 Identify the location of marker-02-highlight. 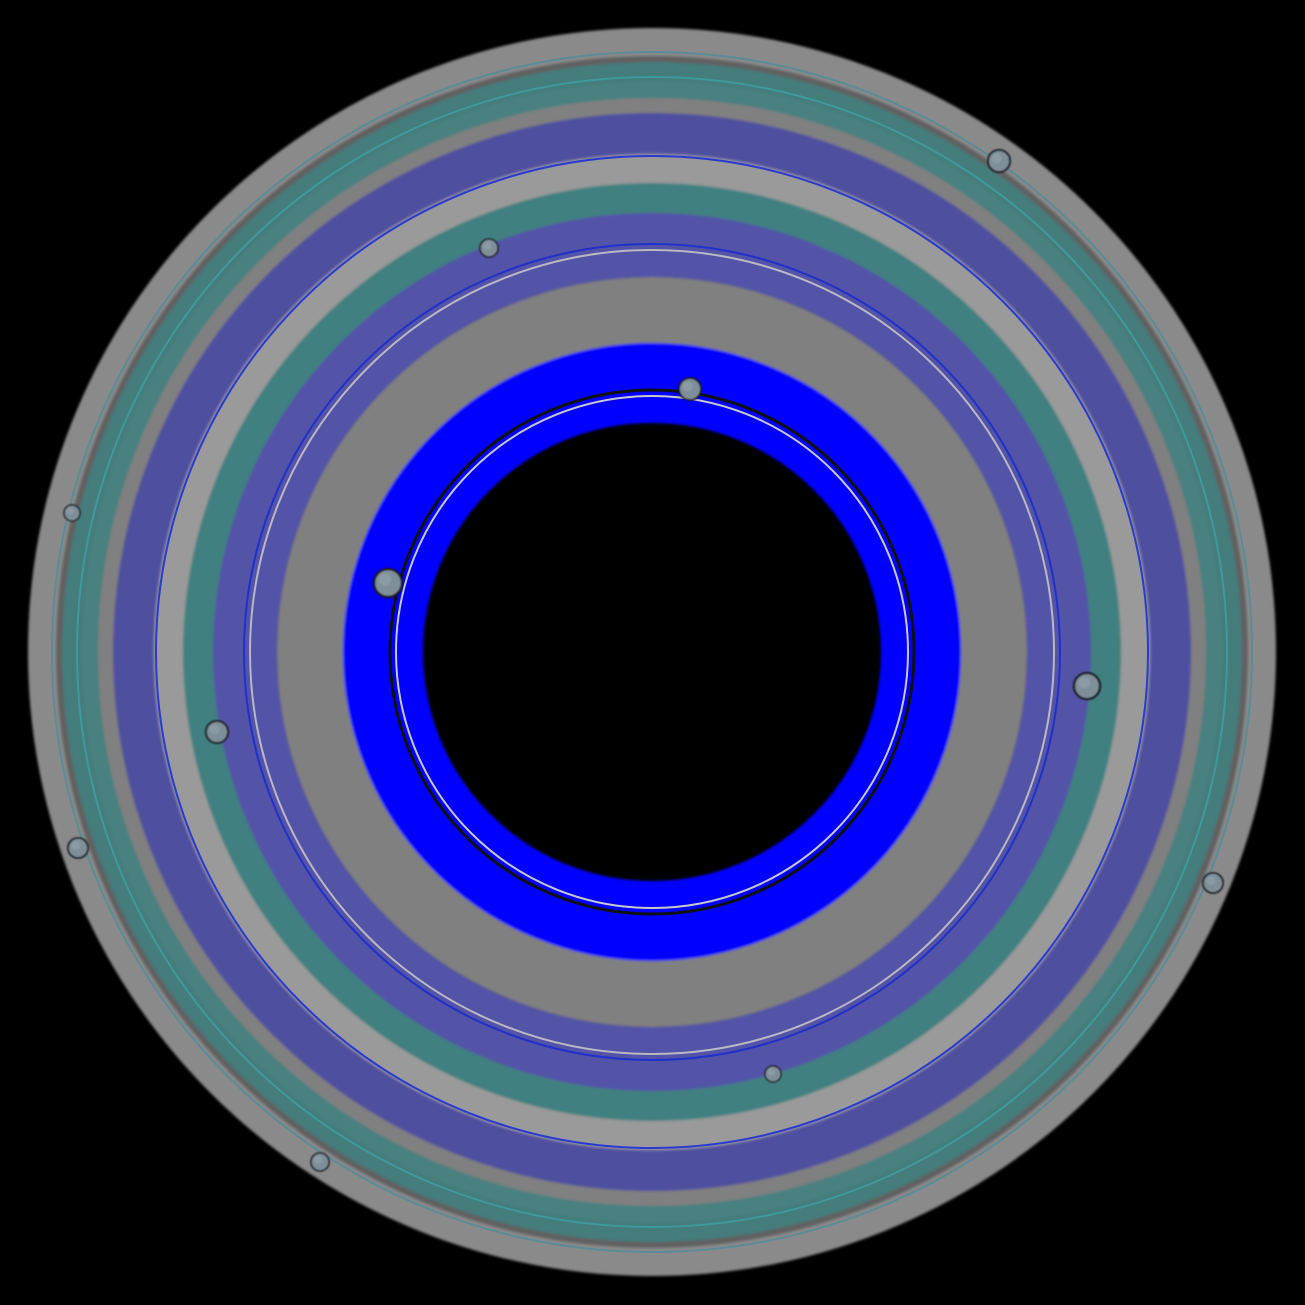
(487, 245).